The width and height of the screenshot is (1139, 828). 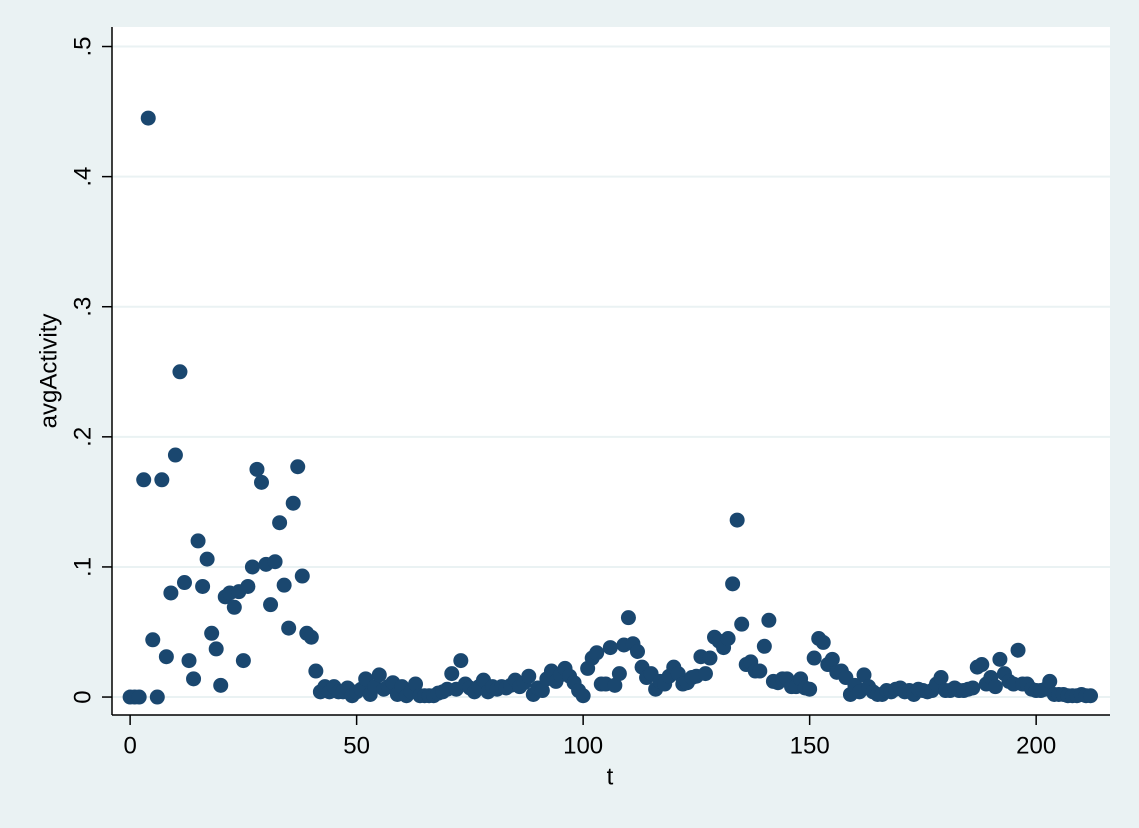 What do you see at coordinates (82, 437) in the screenshot?
I see `y-tick-label: .2` at bounding box center [82, 437].